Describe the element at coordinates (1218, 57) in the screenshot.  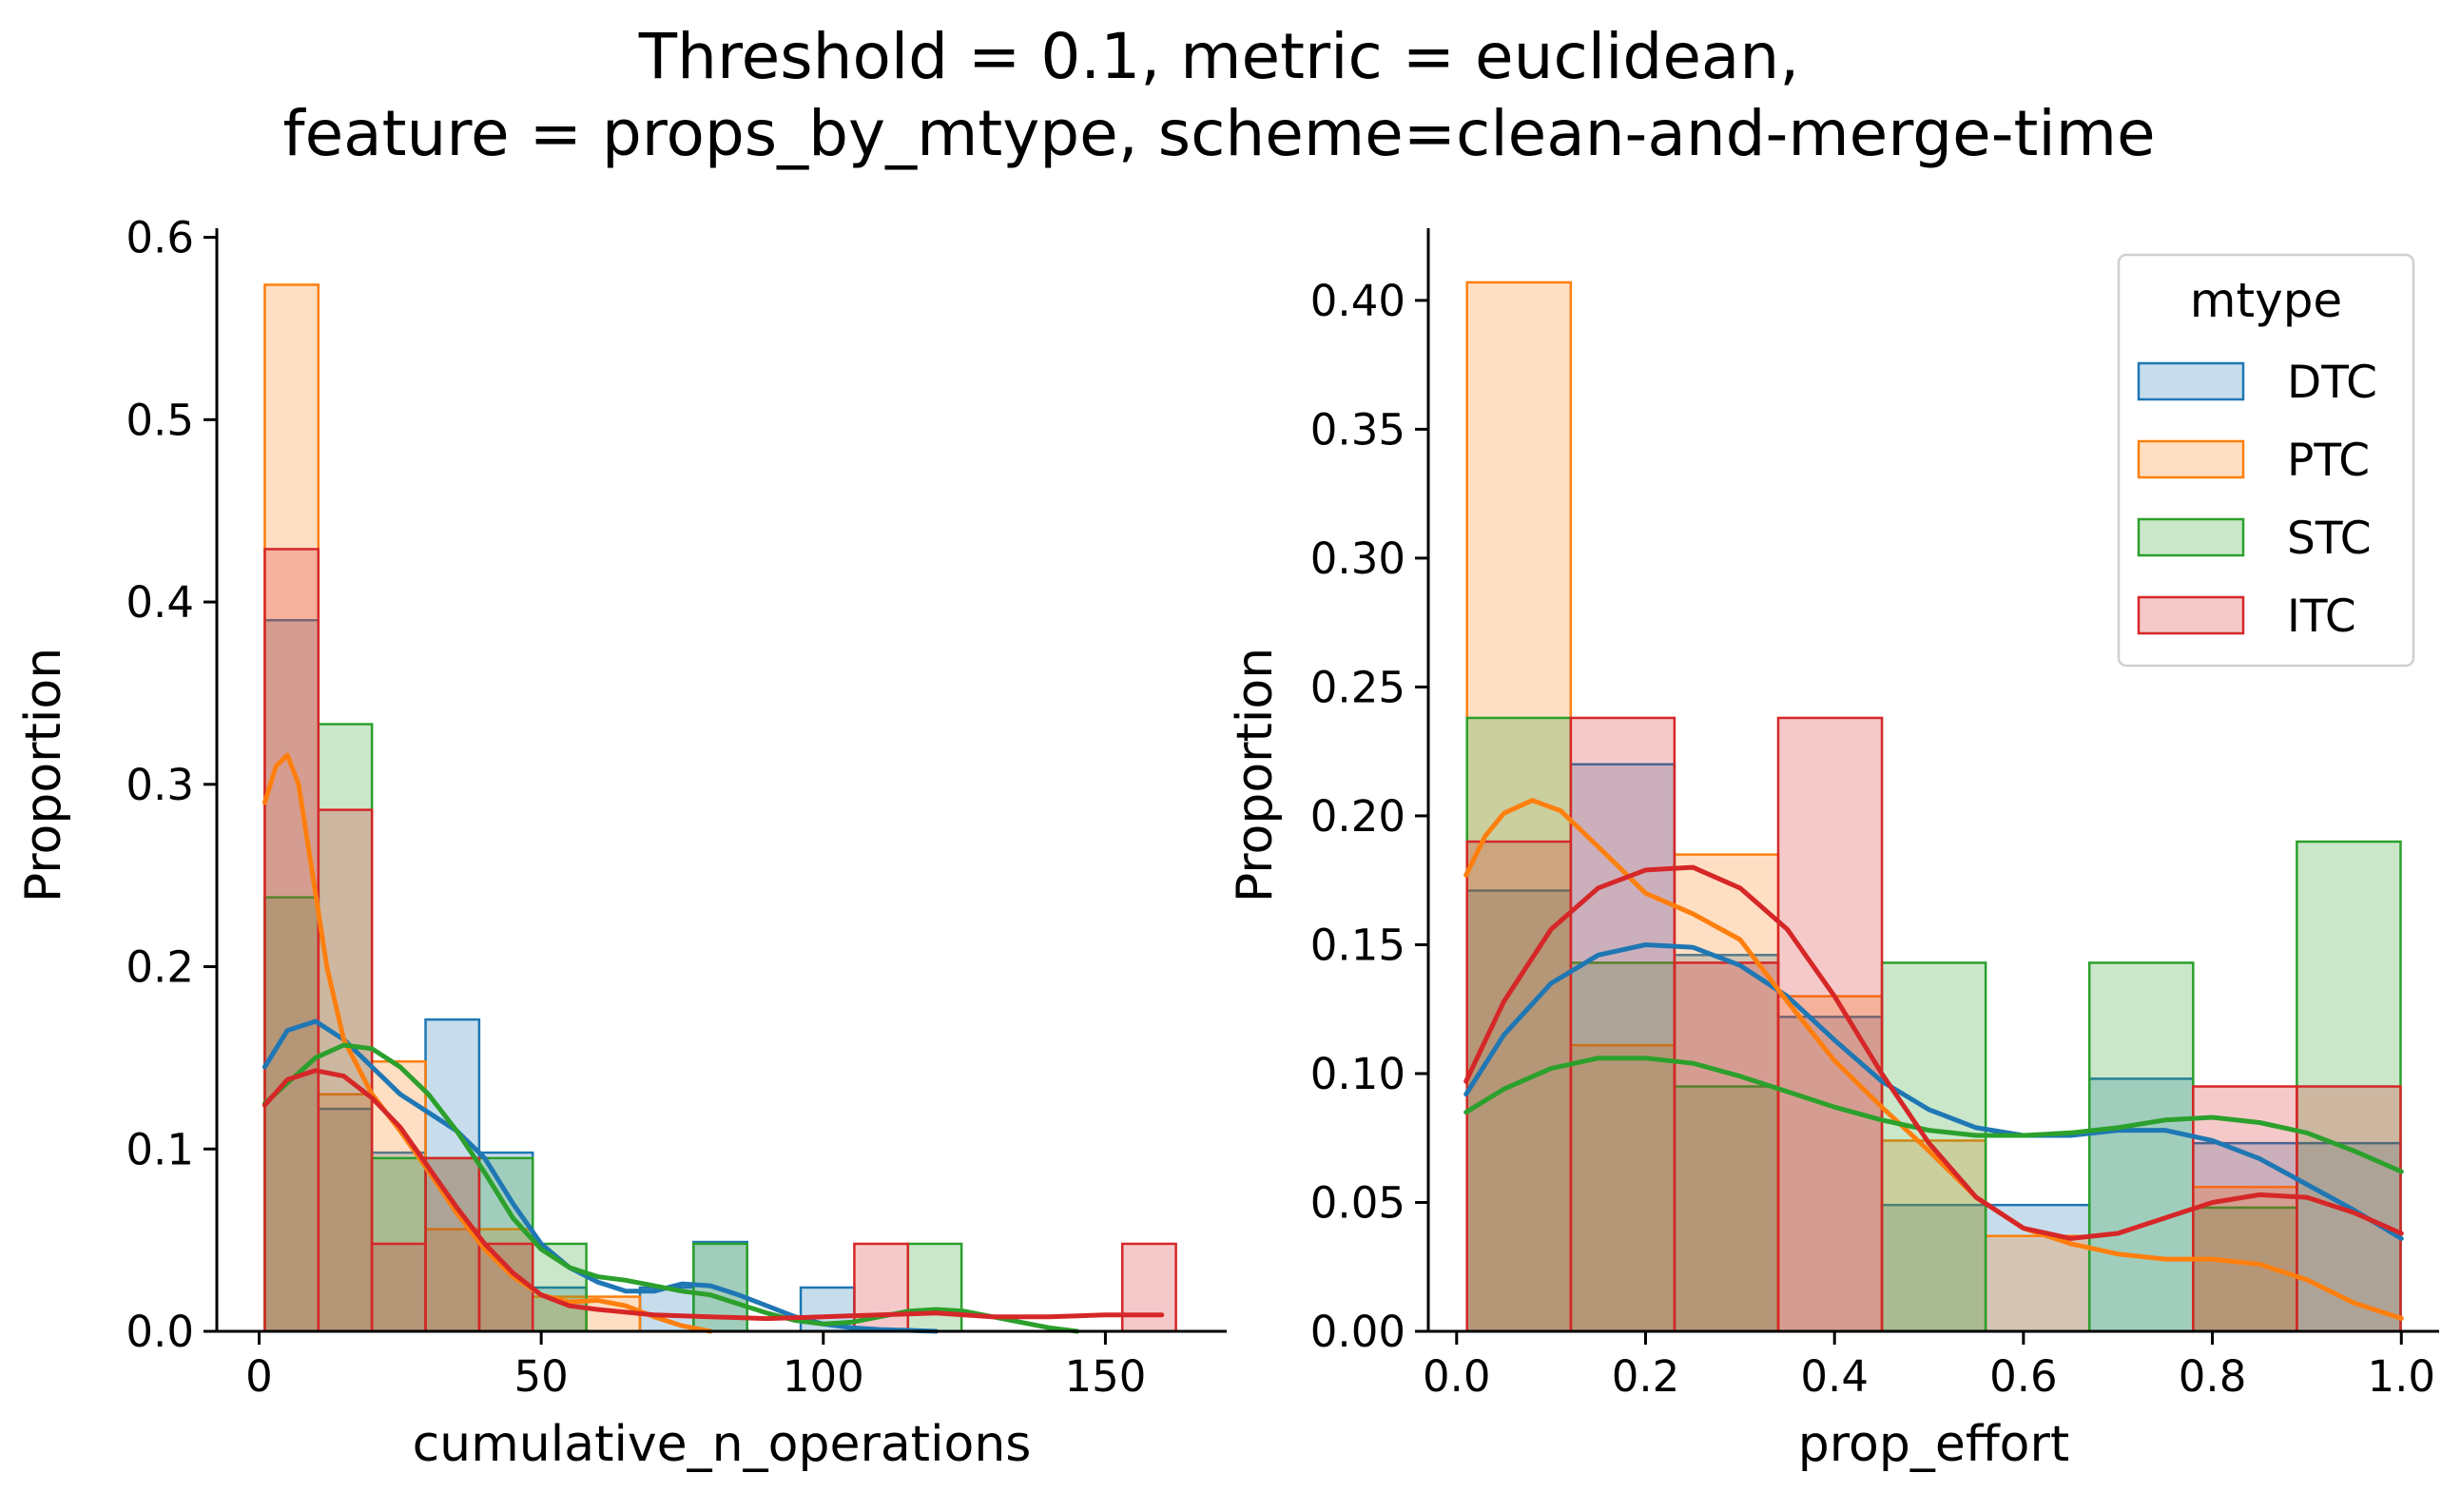
I see `figure-title-line1: Threshold = 0.1, metric = euclidean,` at that location.